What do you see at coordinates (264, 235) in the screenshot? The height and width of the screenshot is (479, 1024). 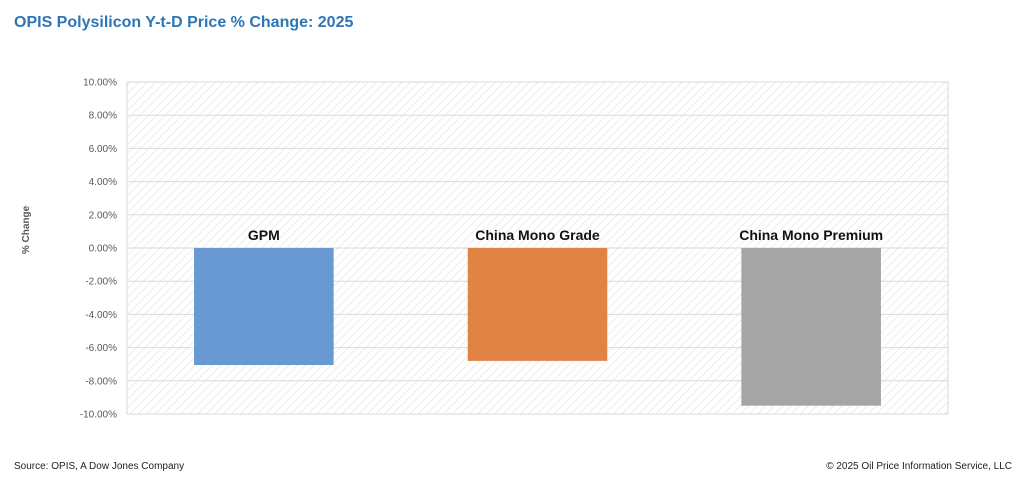 I see `data-label: GPM` at bounding box center [264, 235].